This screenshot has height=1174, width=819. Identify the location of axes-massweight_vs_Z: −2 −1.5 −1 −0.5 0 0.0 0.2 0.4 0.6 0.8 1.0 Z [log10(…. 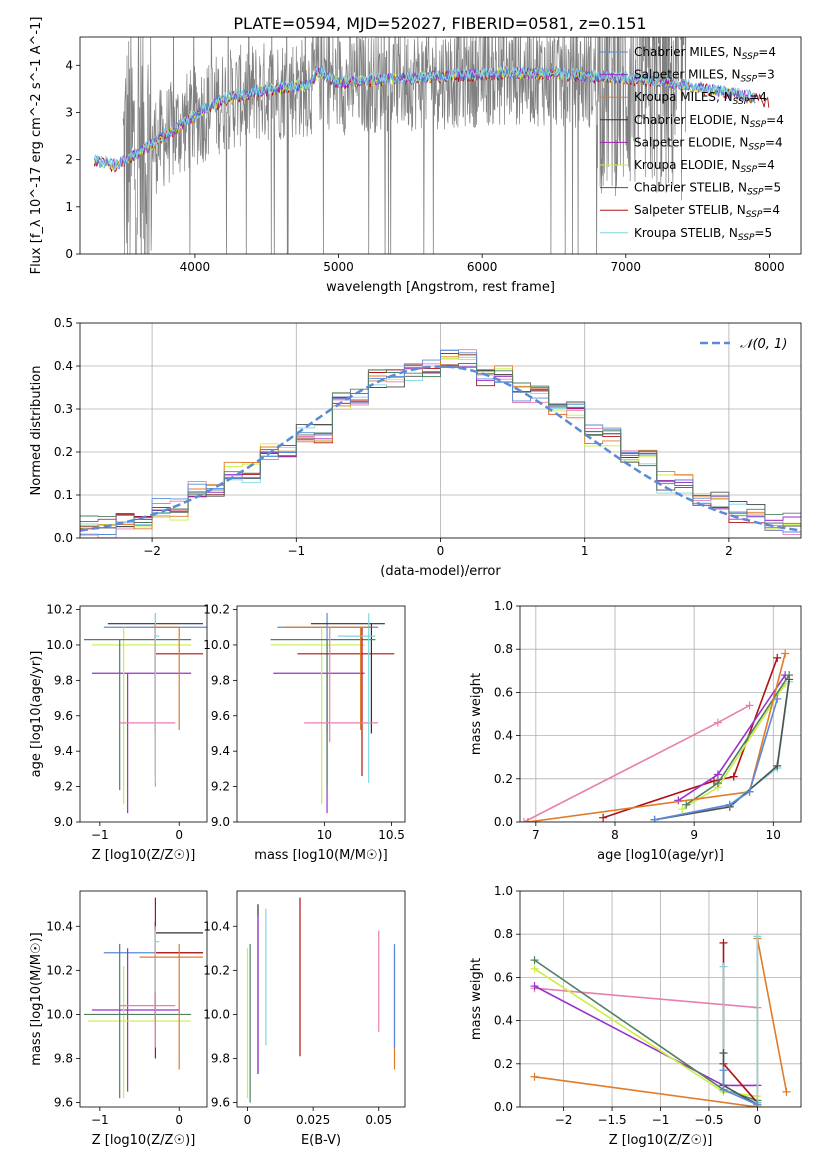
(635, 1016).